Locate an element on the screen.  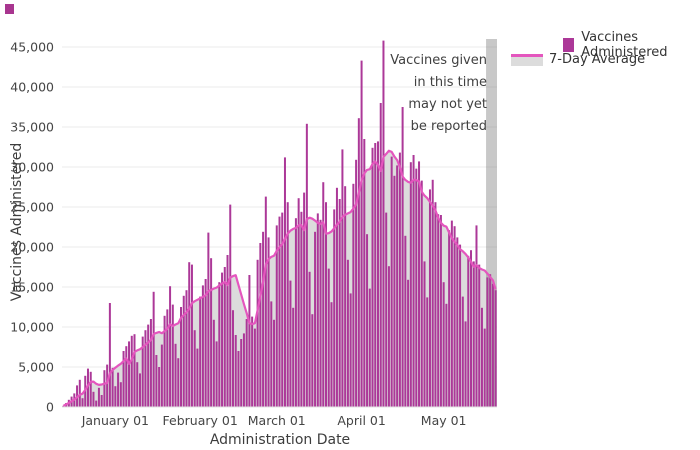
x-axis-title: Administration Date is located at coordinates (280, 440).